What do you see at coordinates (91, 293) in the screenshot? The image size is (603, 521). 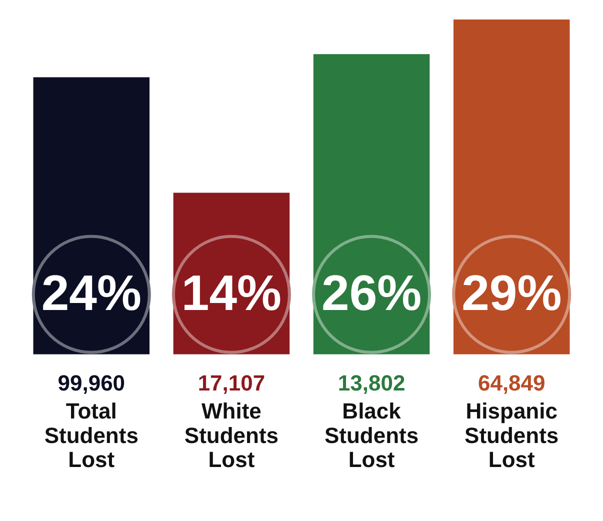 I see `data-label: 24%` at bounding box center [91, 293].